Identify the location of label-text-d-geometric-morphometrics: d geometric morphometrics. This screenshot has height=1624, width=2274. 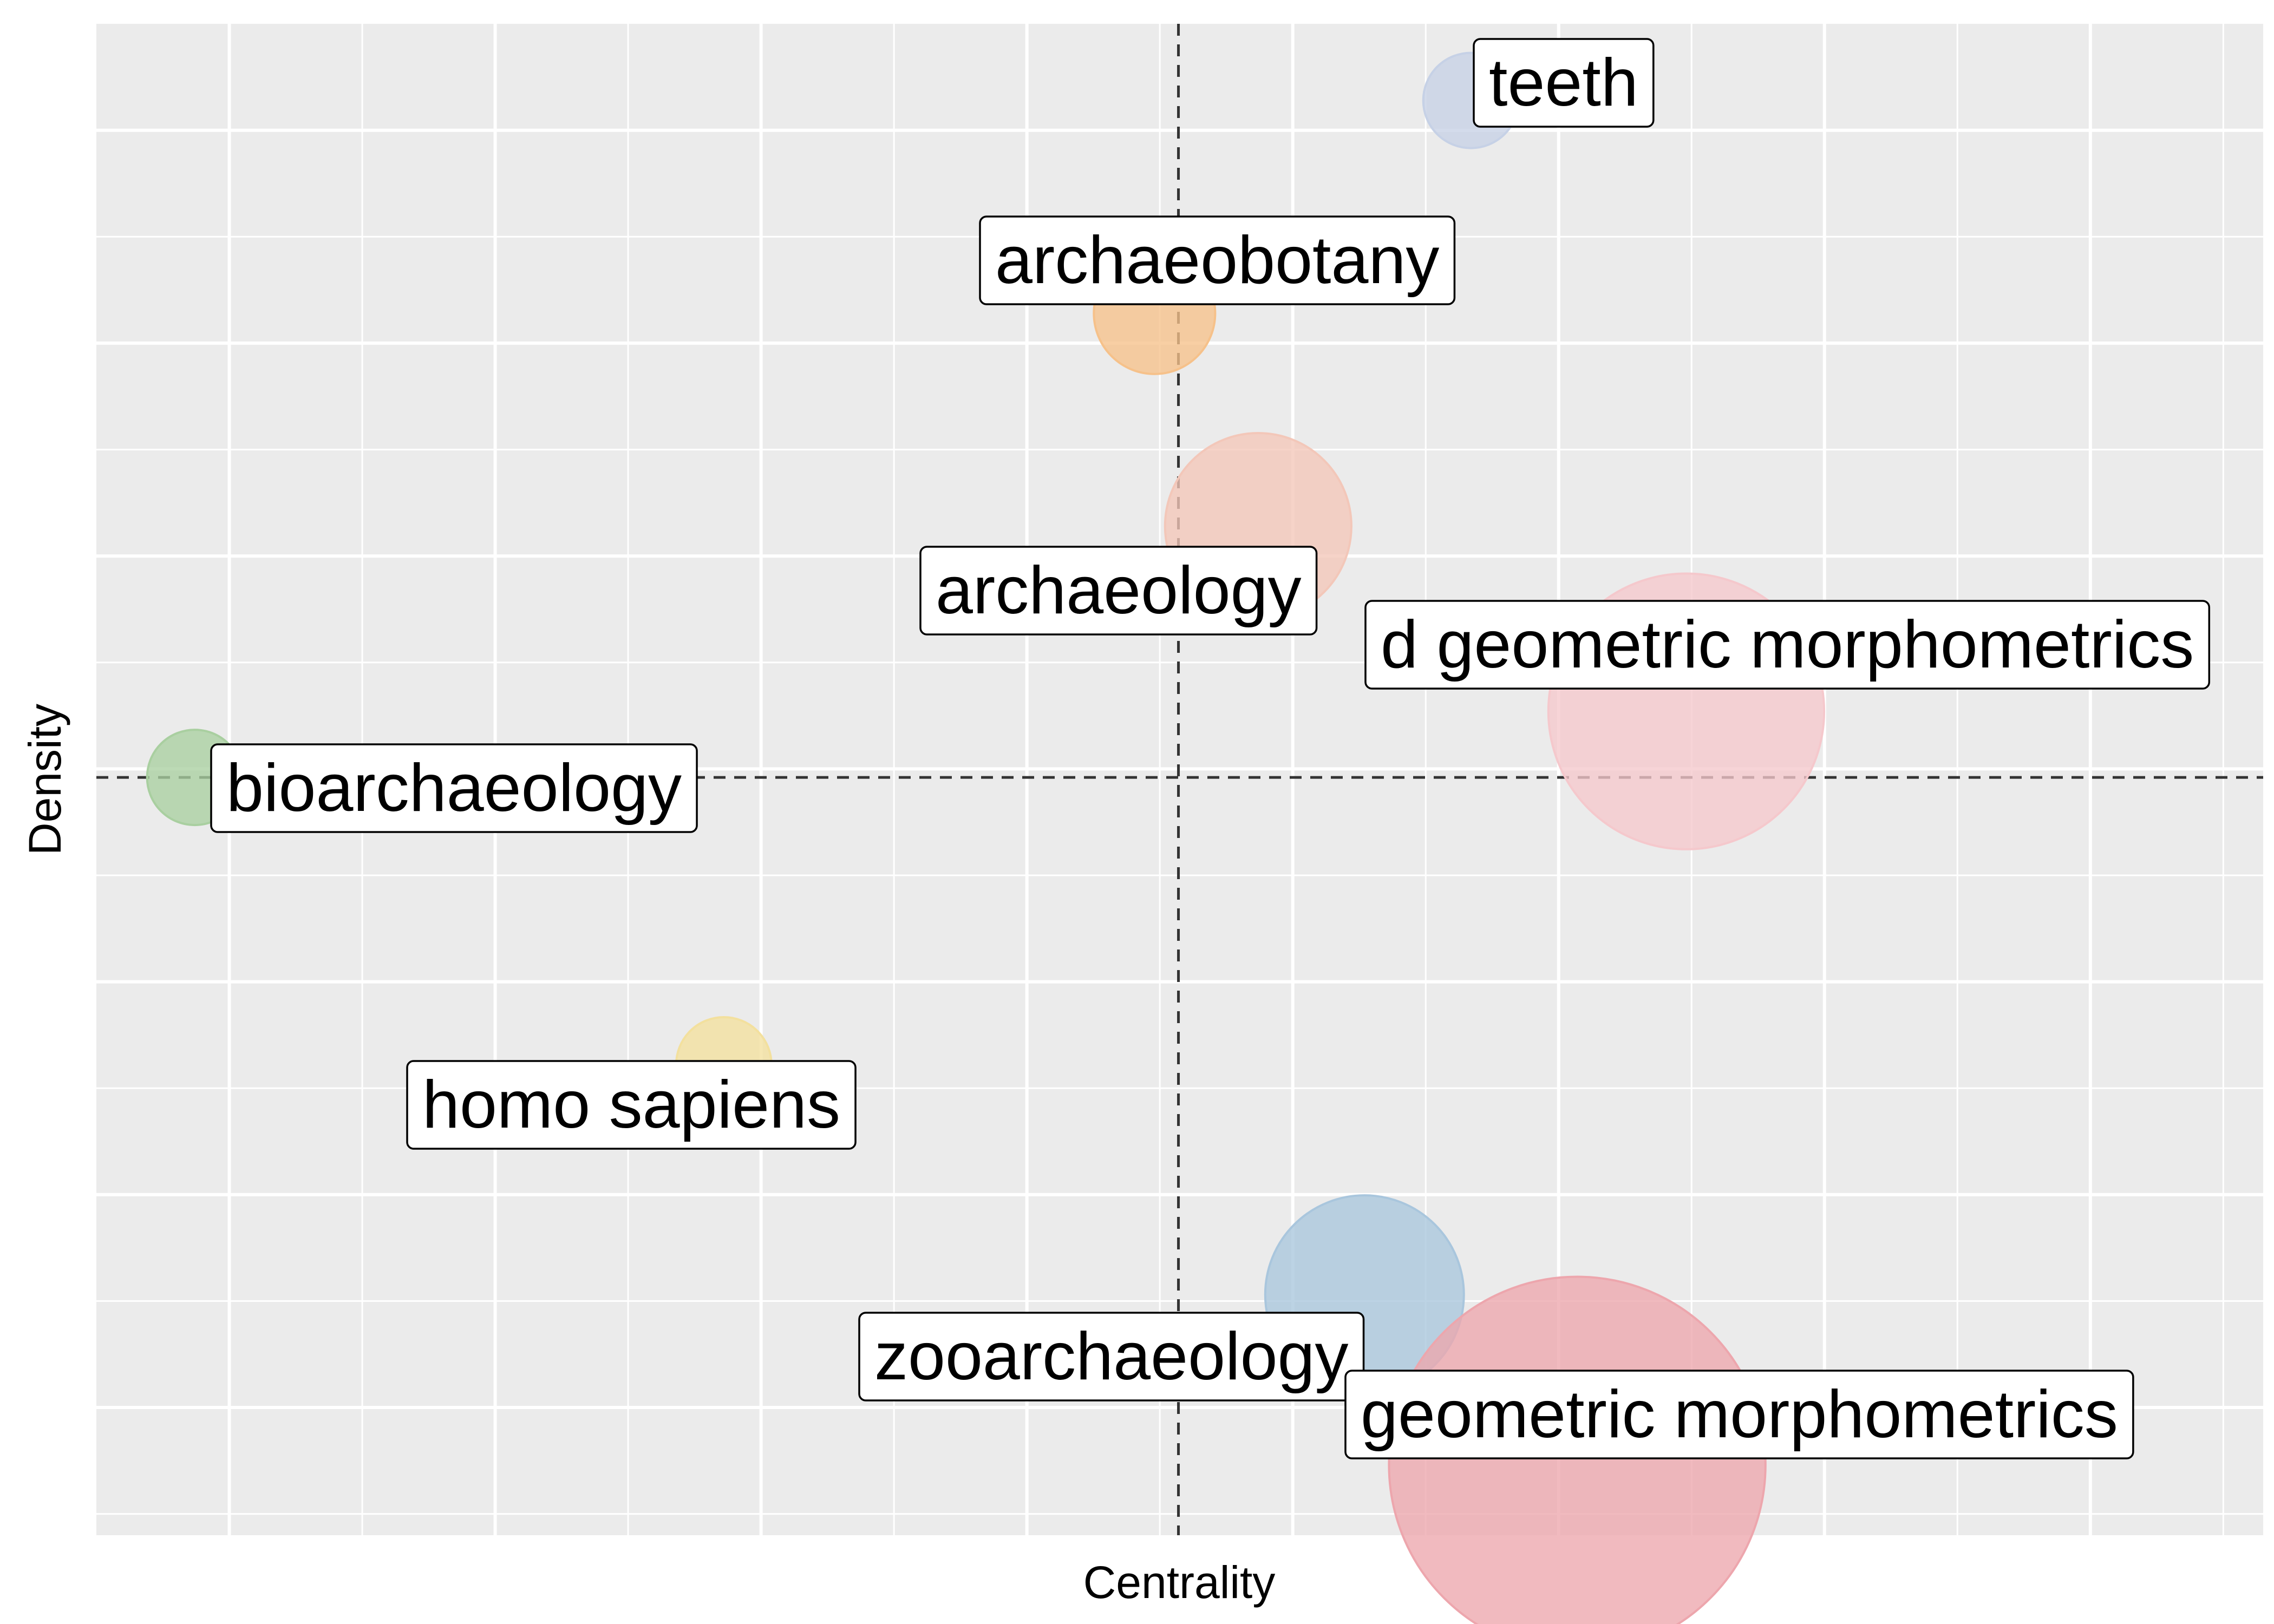
(1788, 645).